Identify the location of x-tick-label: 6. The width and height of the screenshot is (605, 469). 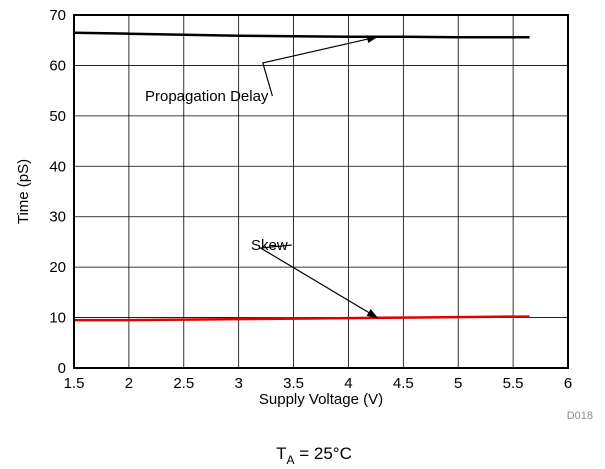
(568, 383).